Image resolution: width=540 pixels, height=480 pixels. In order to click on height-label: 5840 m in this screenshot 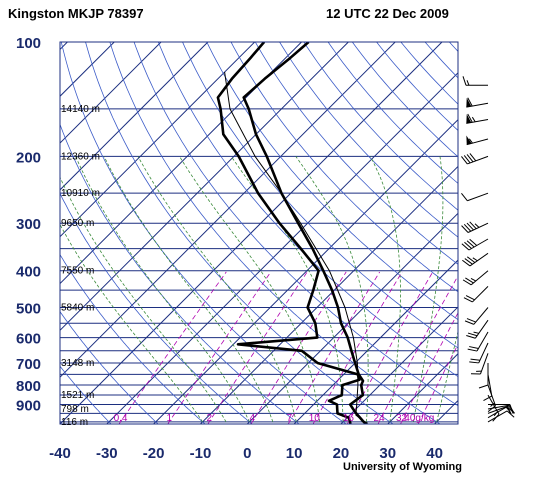, I will do `click(77, 308)`.